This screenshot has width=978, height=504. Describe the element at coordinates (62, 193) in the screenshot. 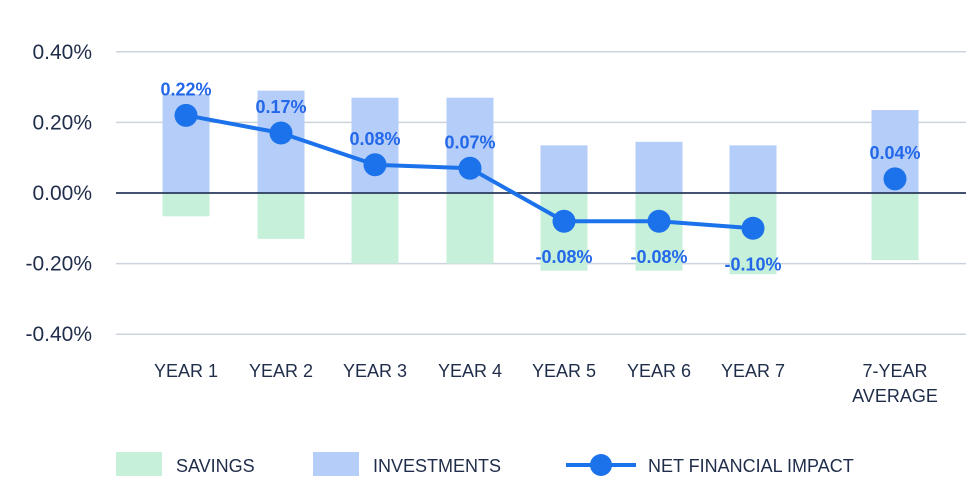

I see `y-tick-label: 0.00%` at that location.